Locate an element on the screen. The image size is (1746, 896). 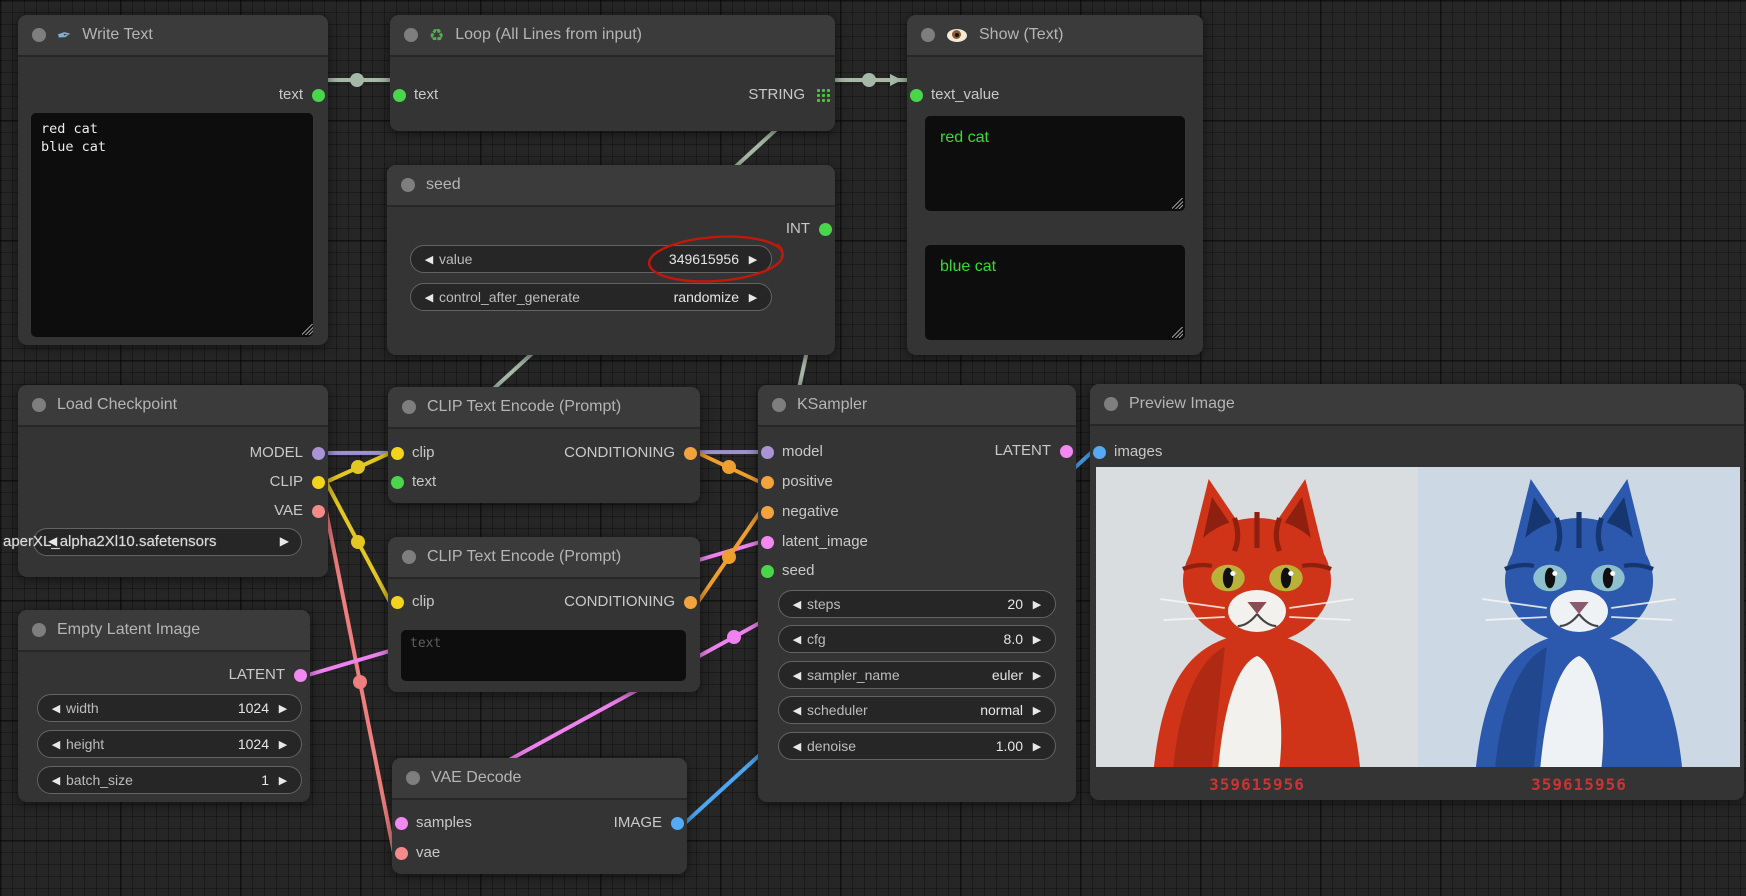
height-widget: ◀ height 1024 ▶ is located at coordinates (169, 744).